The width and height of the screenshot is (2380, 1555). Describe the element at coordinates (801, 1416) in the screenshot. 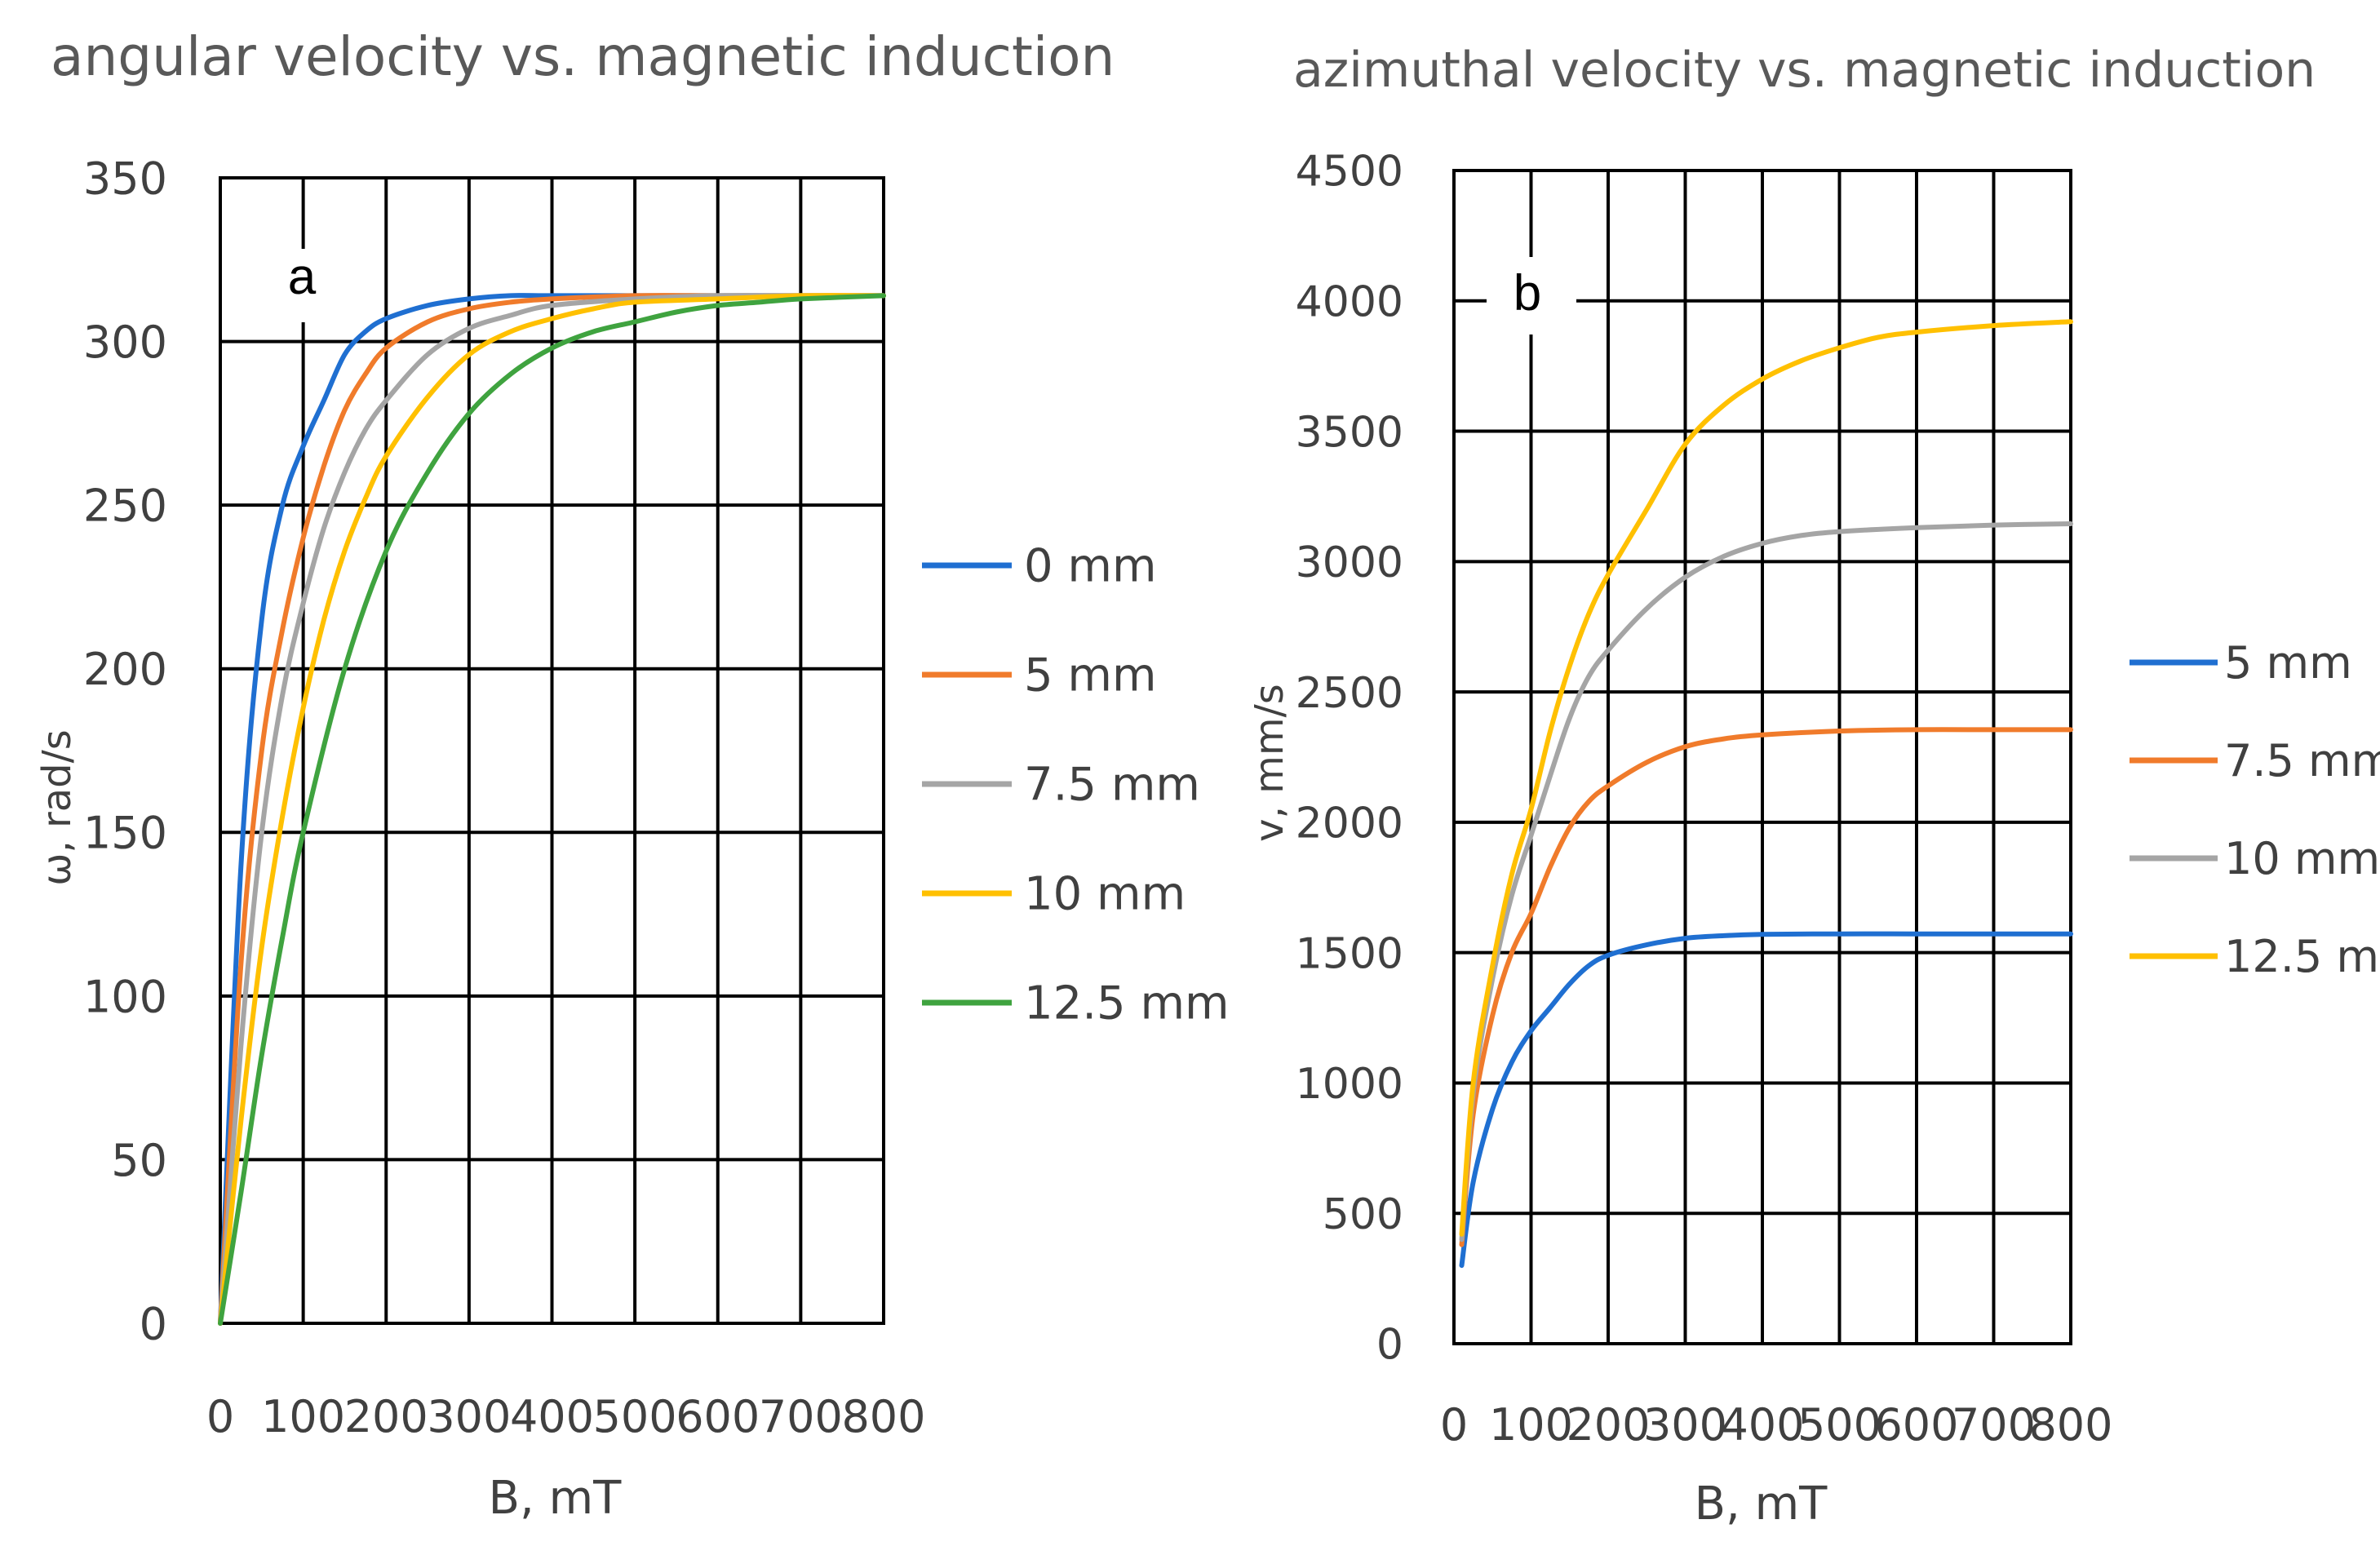

I see `chart-a-x-tick-label: 700` at that location.